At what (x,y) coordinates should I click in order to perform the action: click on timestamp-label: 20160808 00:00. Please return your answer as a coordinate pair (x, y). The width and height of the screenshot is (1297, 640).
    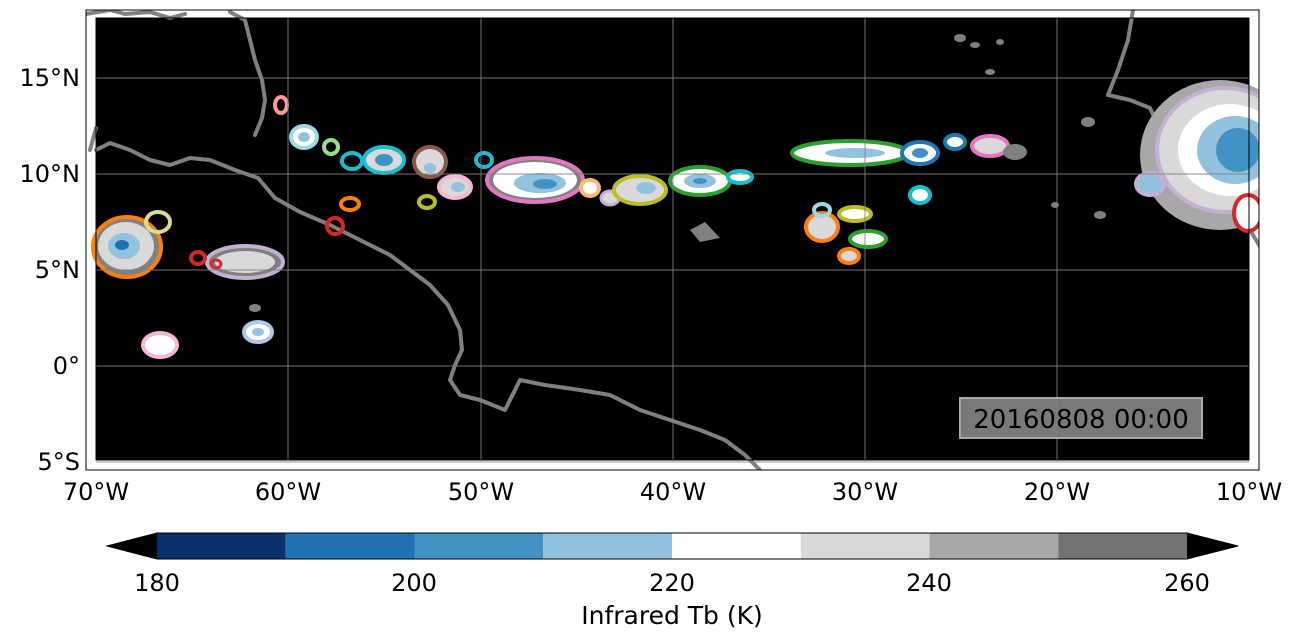
    Looking at the image, I should click on (1081, 420).